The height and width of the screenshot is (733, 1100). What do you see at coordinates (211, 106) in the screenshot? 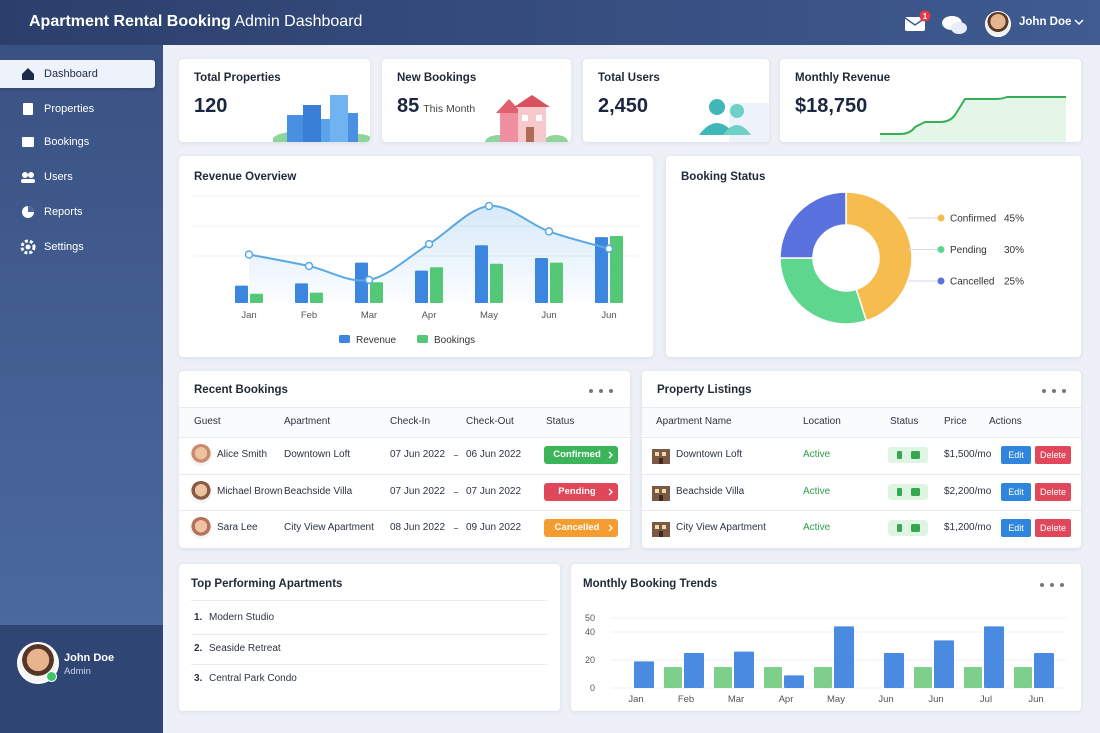
I see `stat-value: 120` at bounding box center [211, 106].